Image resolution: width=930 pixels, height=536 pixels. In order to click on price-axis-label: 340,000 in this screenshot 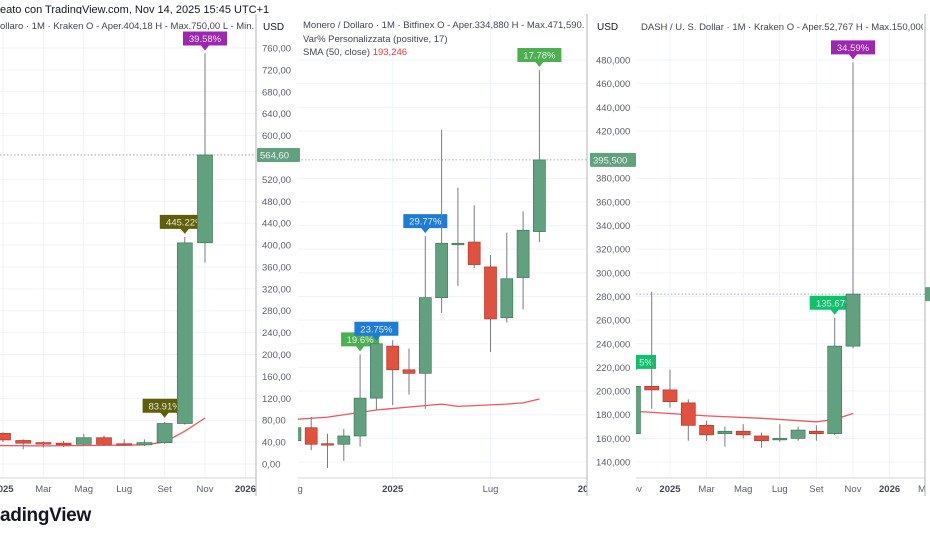, I will do `click(613, 226)`.